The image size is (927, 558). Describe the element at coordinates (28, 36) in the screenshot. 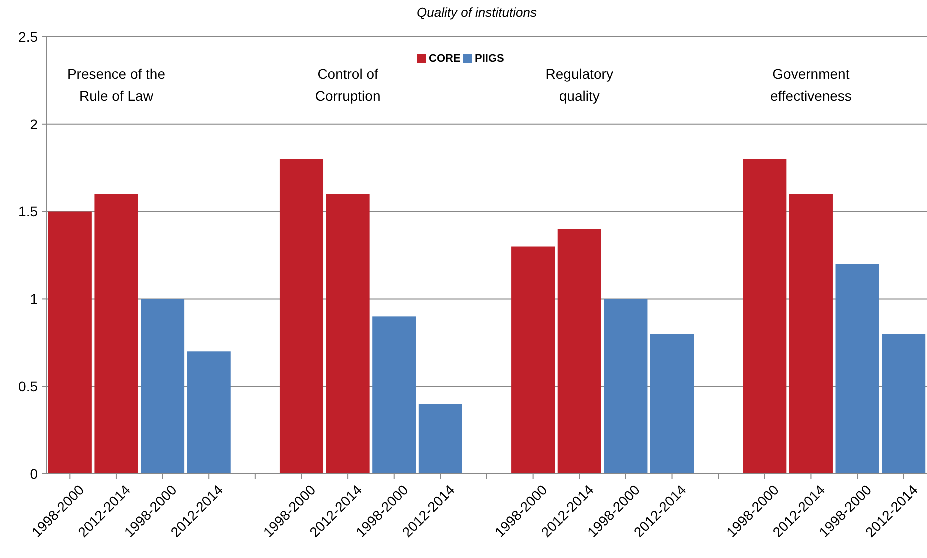

I see `y-tick-label: 2.5` at that location.